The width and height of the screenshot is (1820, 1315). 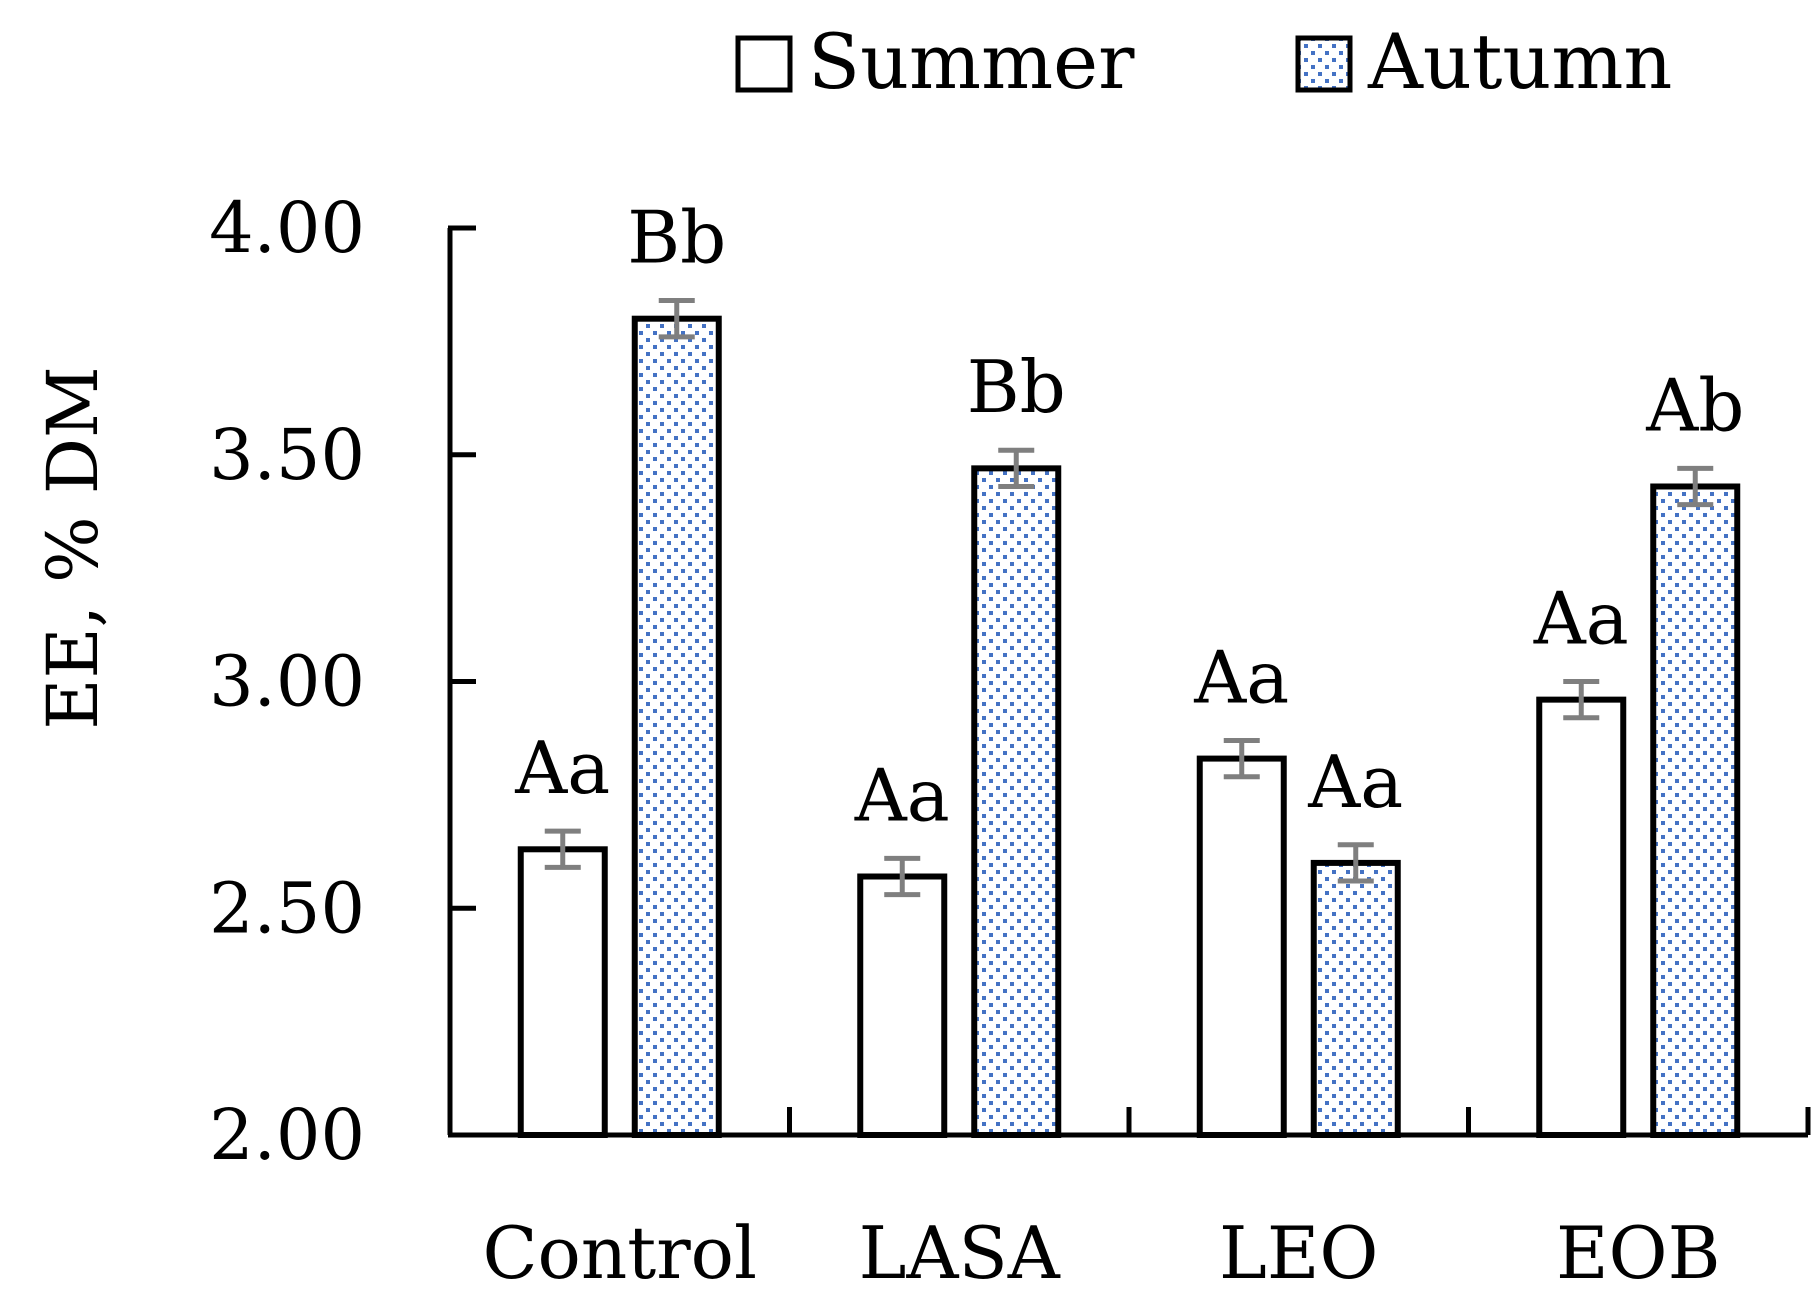 I want to click on bar-summer-lasa, so click(x=902, y=1005).